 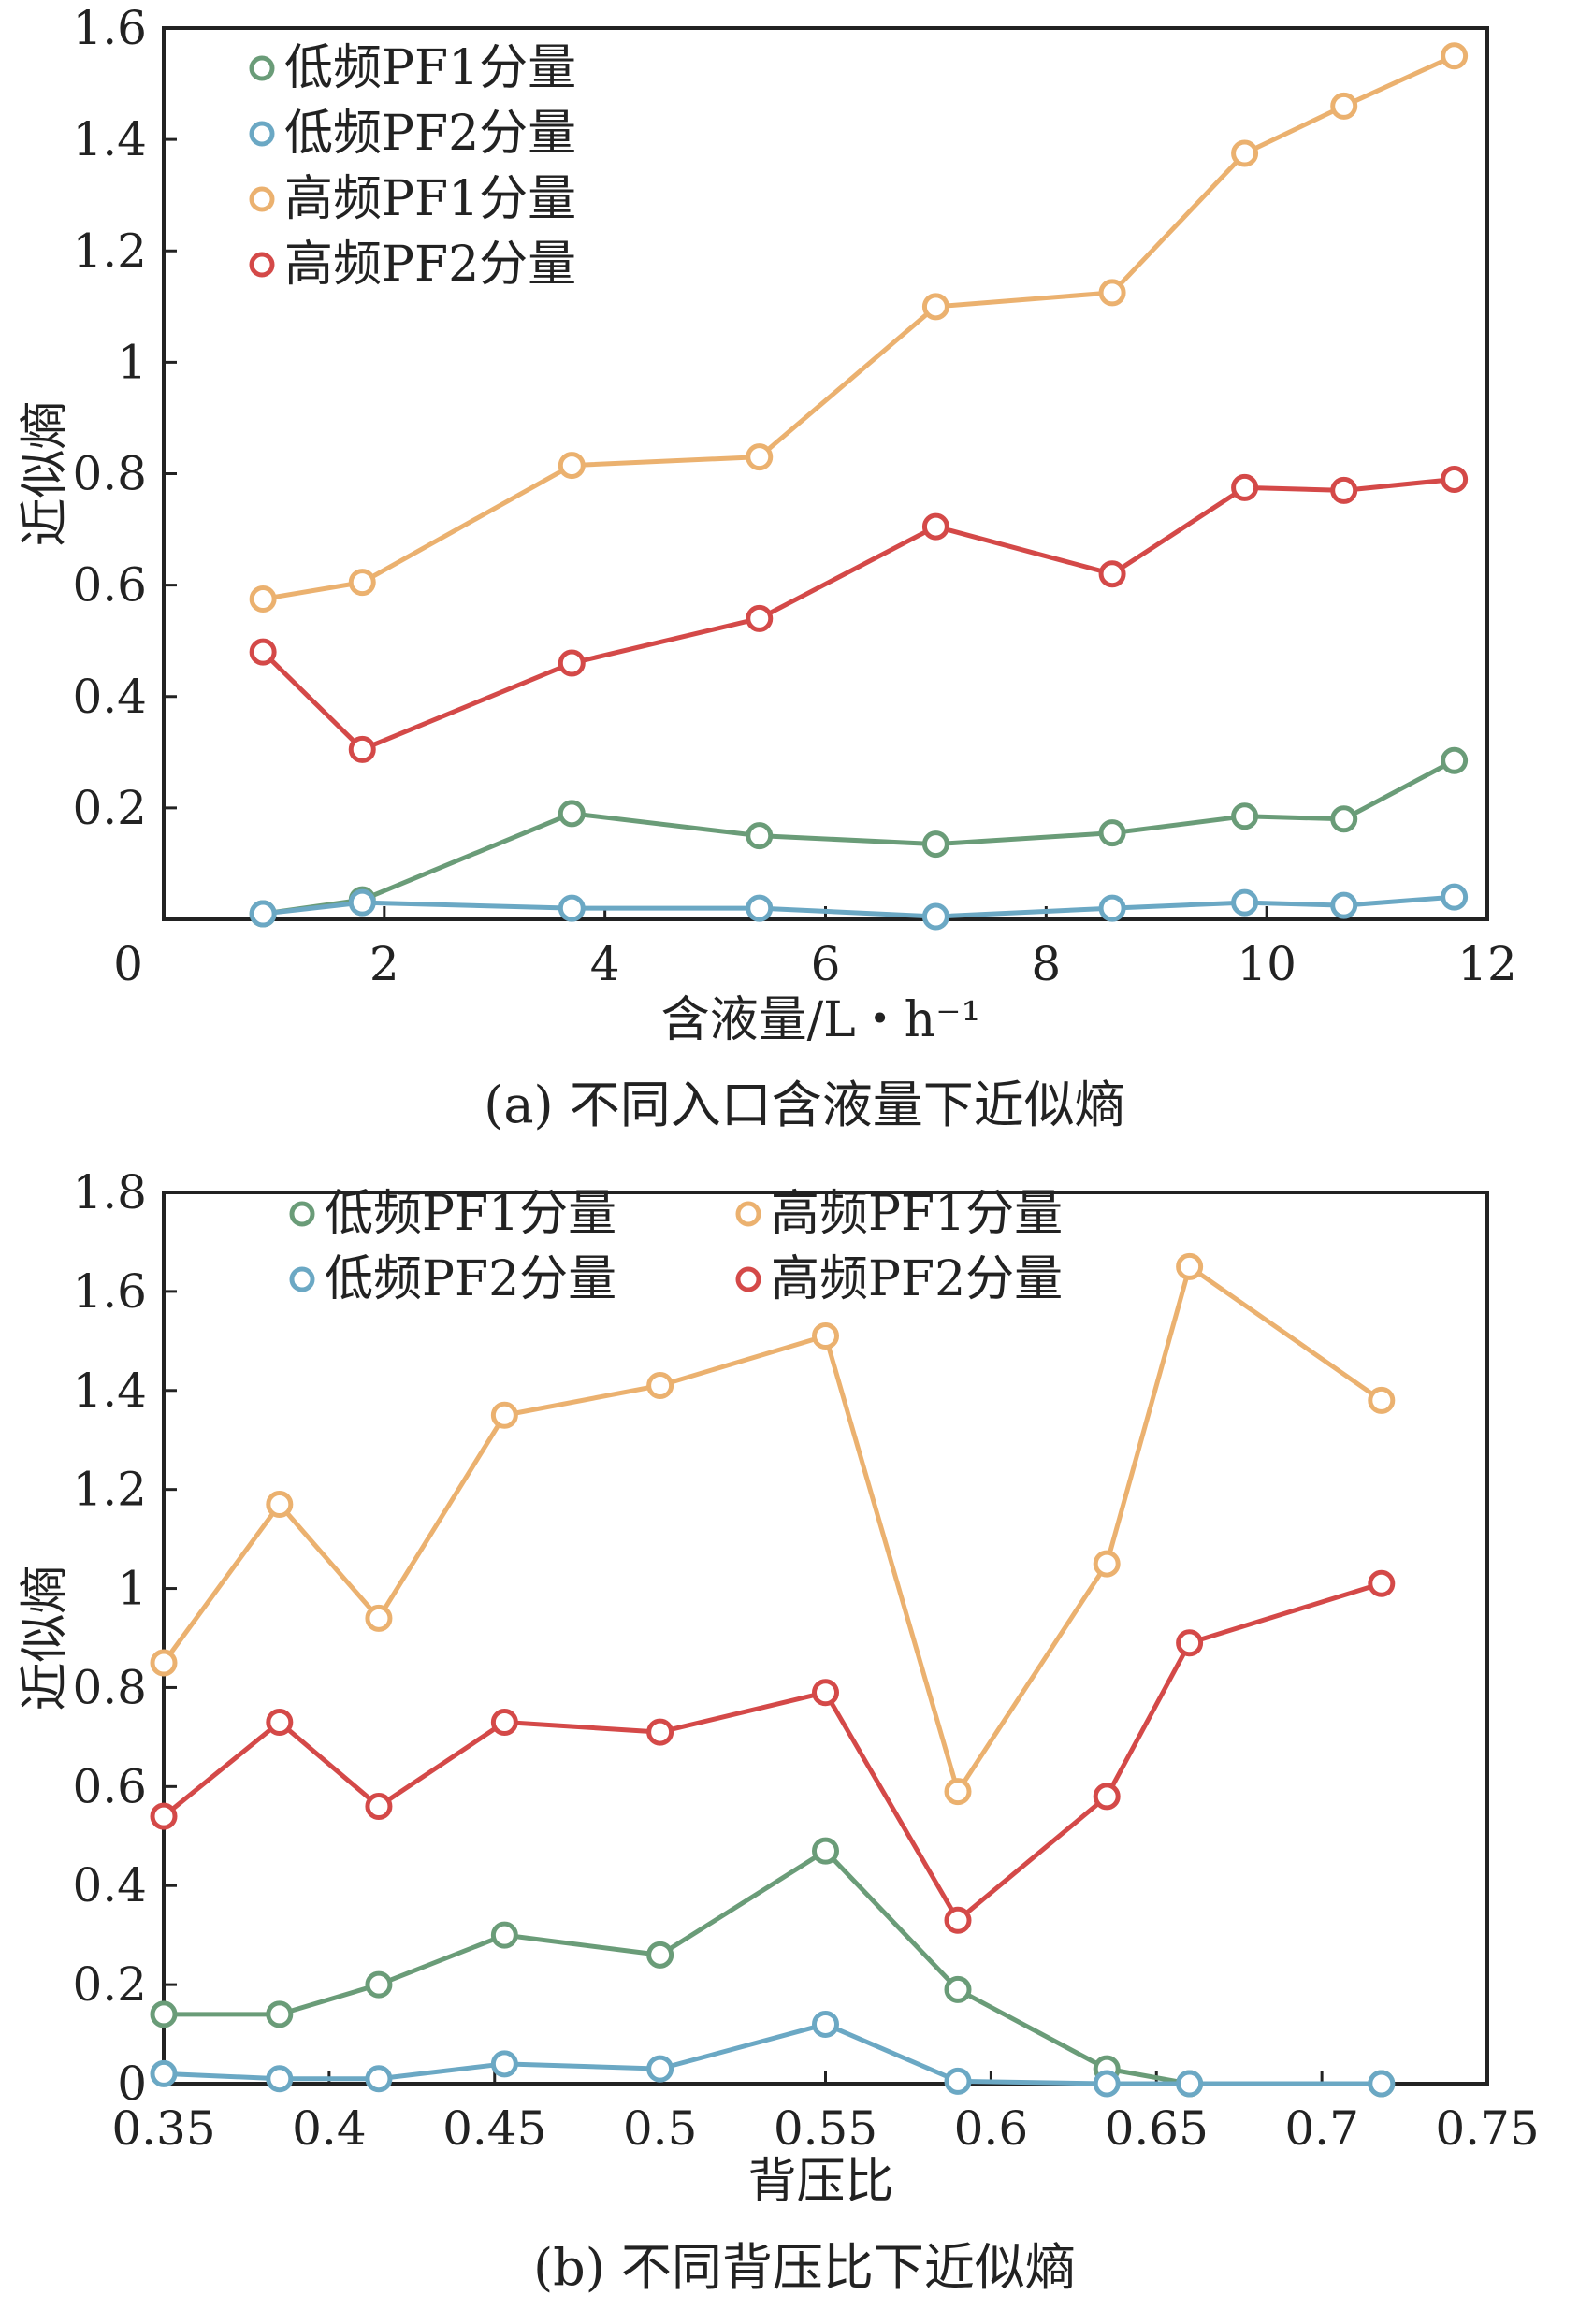 I want to click on figure-caption: (a) 不同入口含液量下近似熵, so click(x=805, y=1104).